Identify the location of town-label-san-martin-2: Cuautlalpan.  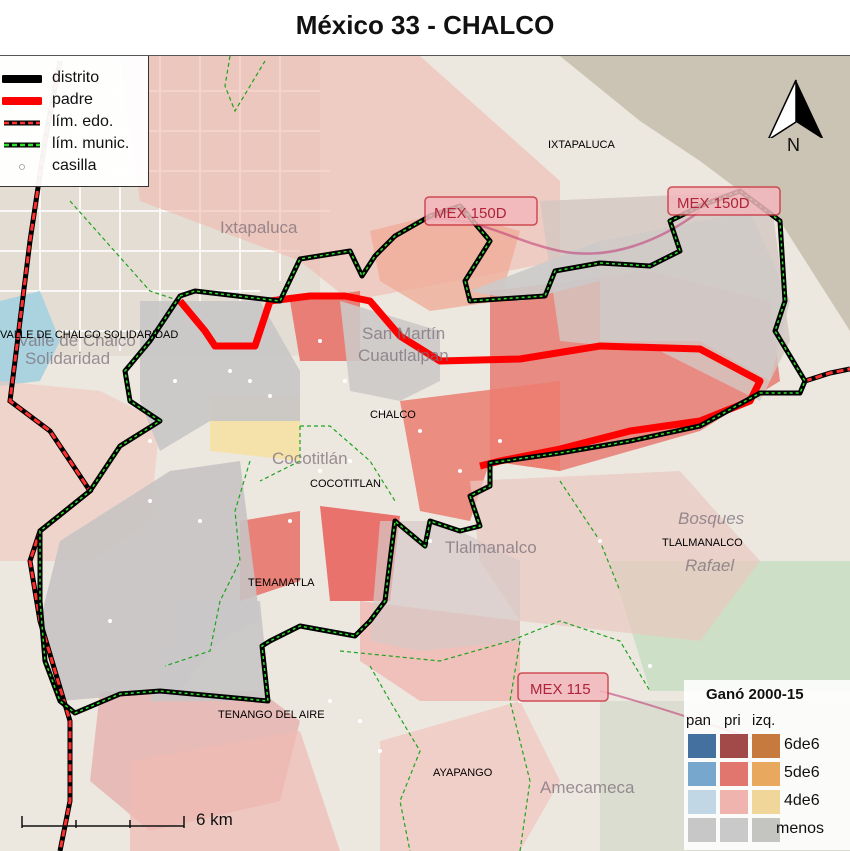
(403, 355).